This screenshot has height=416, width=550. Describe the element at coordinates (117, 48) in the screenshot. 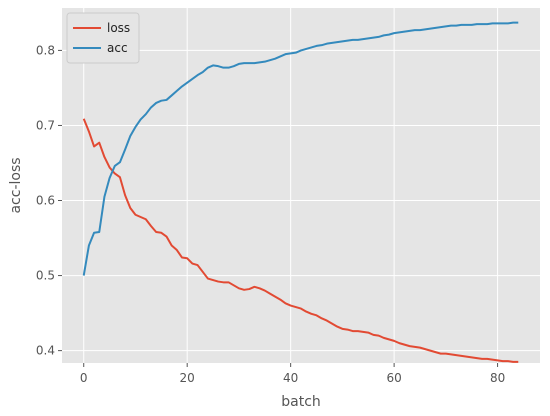

I see `legend-label-acc: acc` at that location.